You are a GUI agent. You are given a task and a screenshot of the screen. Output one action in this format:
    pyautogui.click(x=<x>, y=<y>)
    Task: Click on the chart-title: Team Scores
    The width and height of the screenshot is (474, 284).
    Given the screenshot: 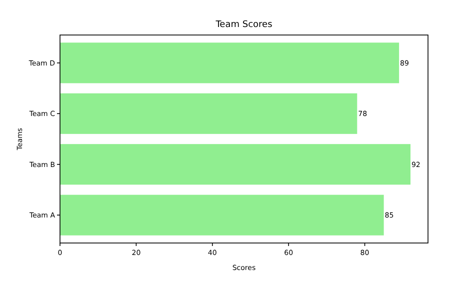 What is the action you would take?
    pyautogui.click(x=243, y=25)
    